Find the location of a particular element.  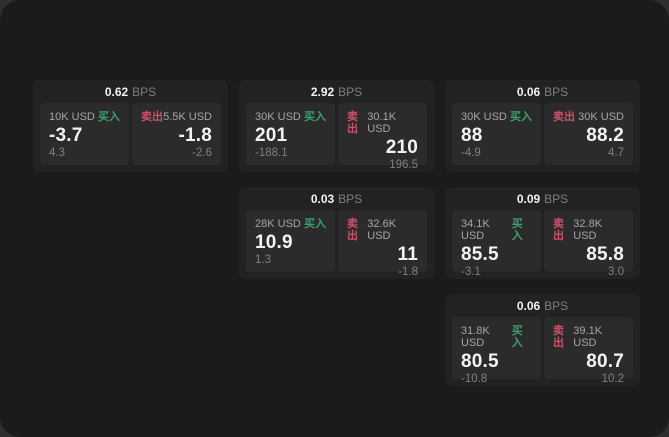

sell-amount-label: 32.6K USD is located at coordinates (382, 230).